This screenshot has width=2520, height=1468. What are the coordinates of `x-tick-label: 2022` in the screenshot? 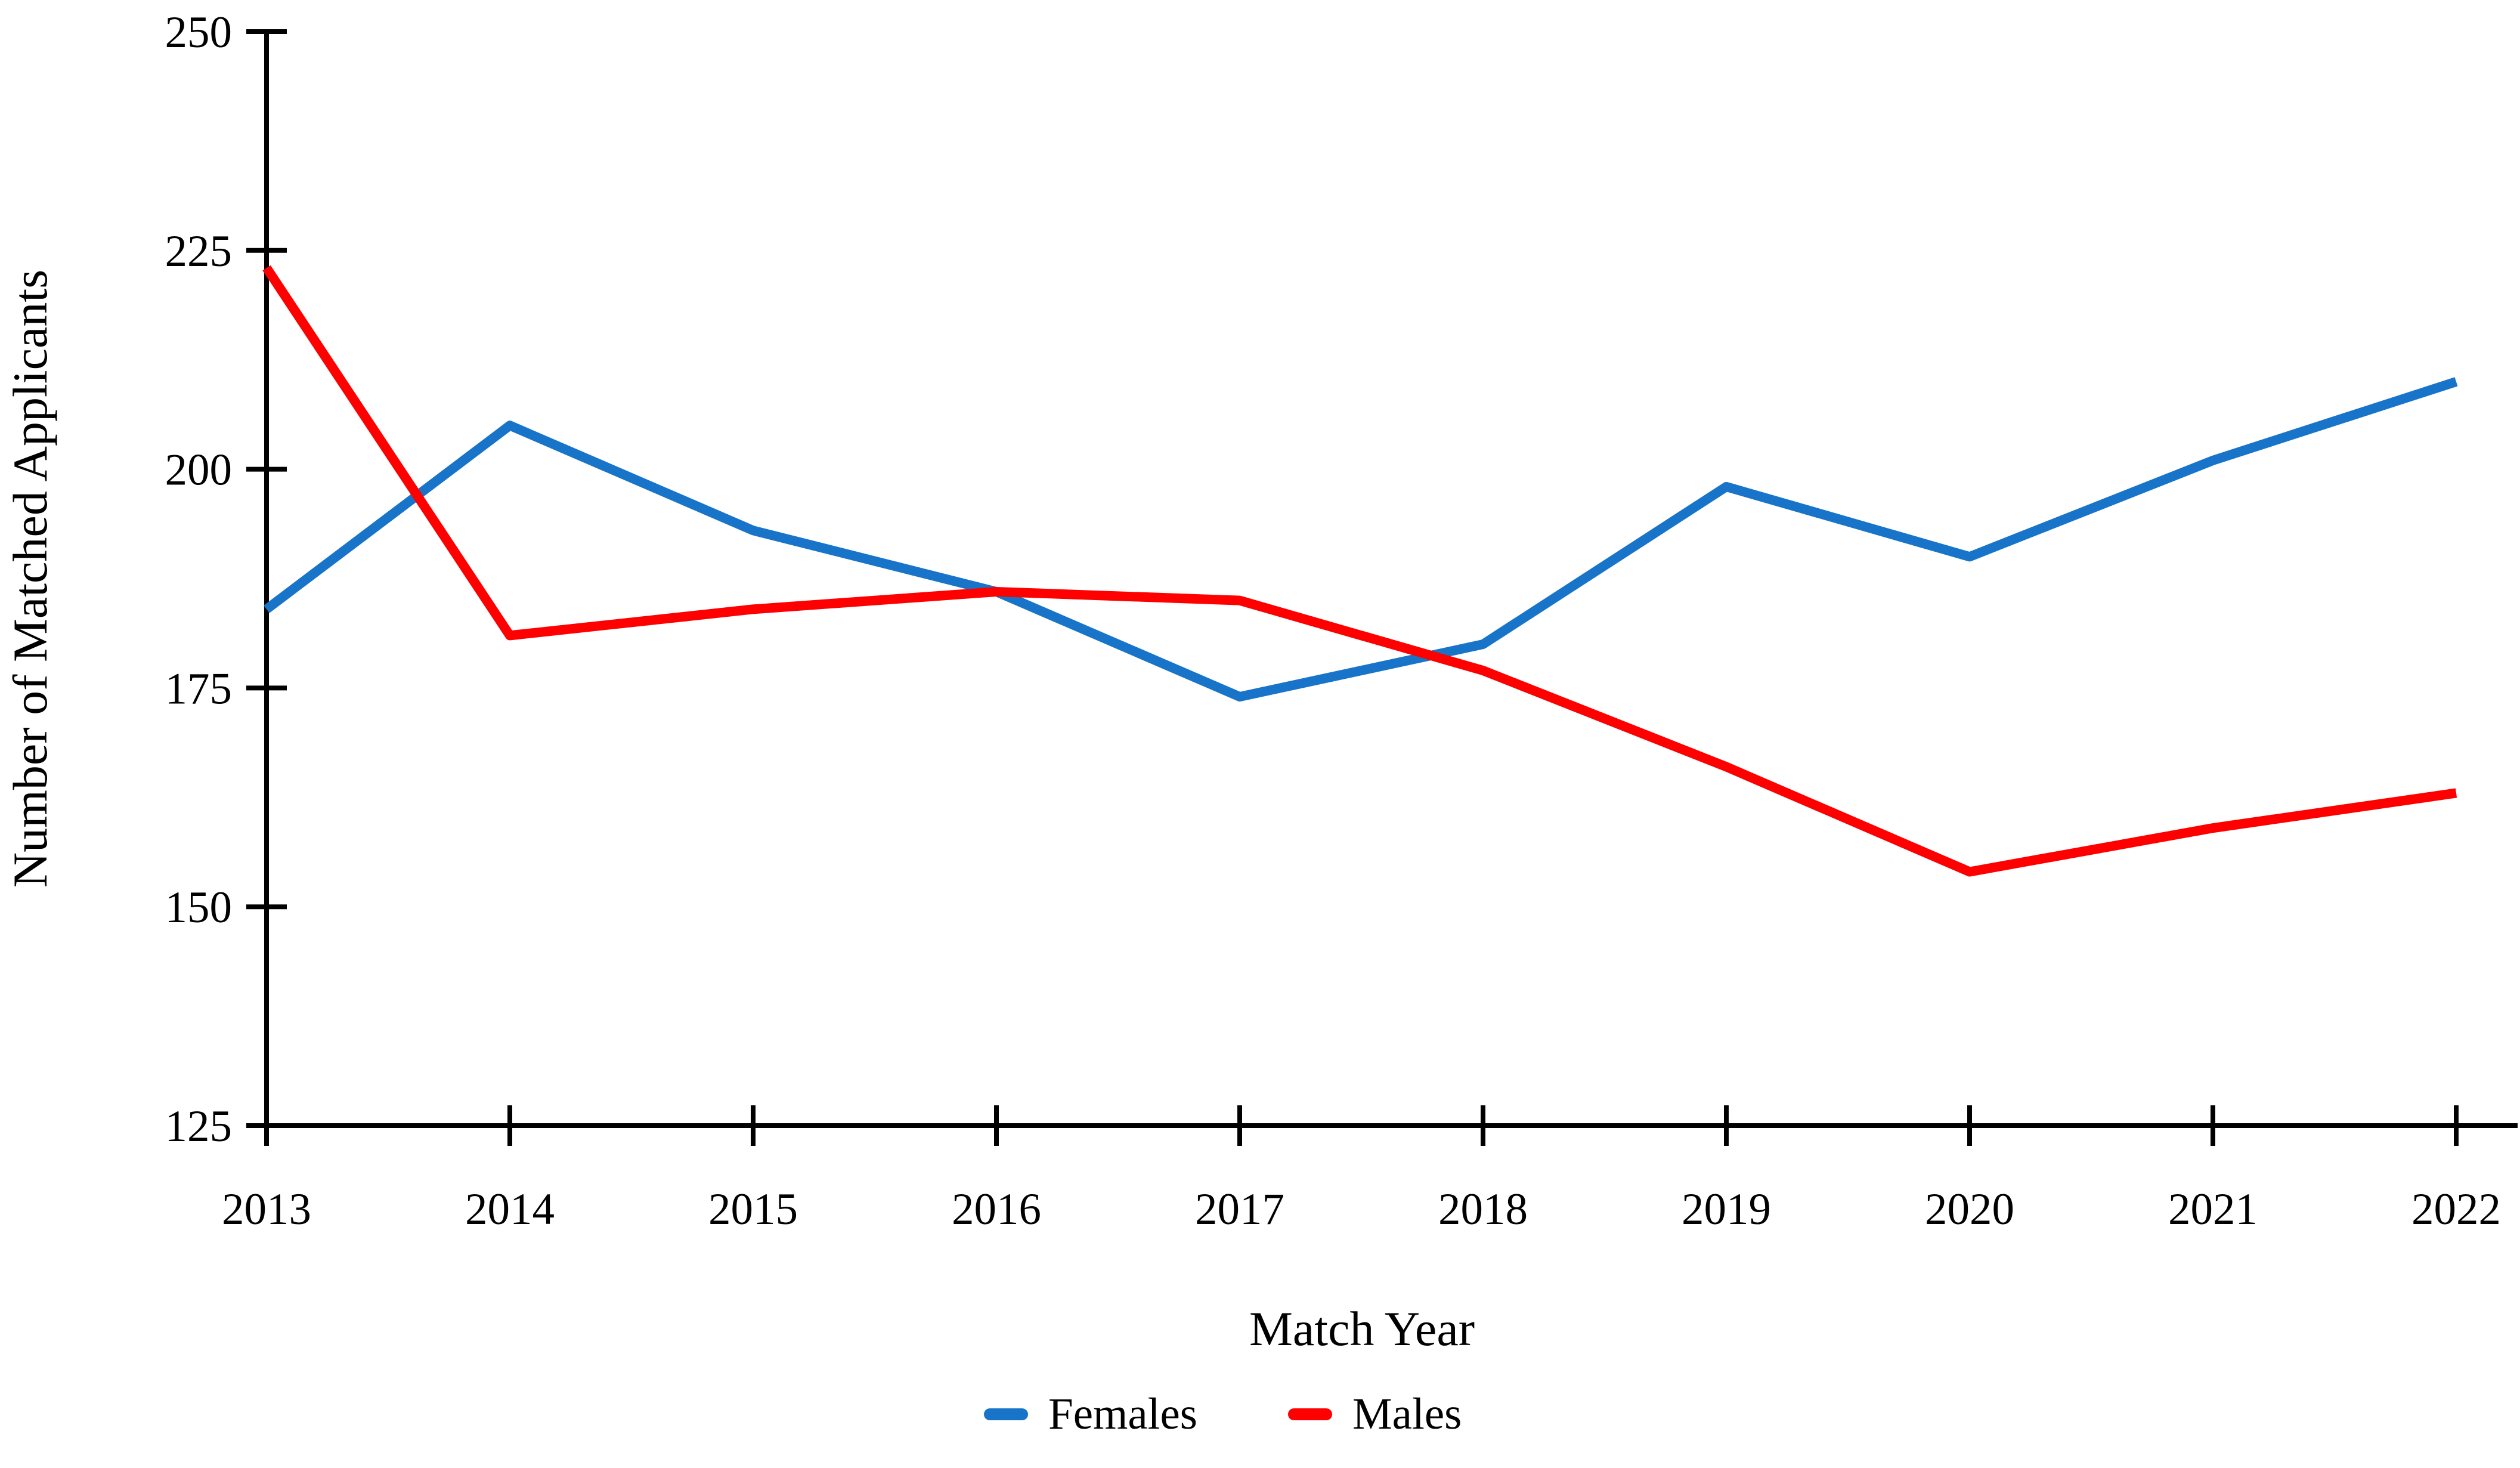 It's located at (2456, 1209).